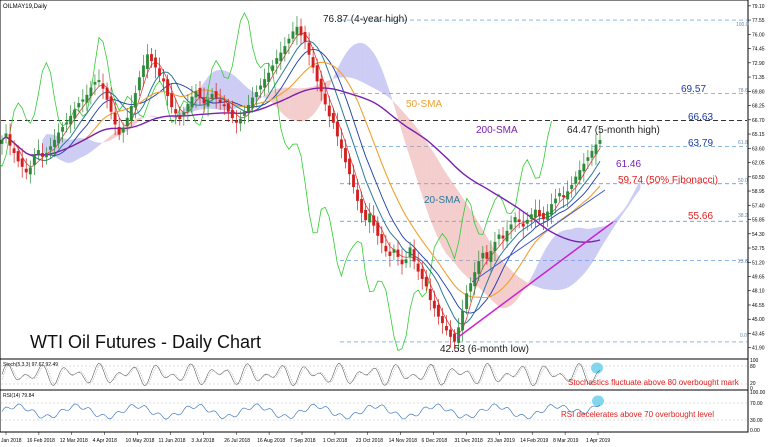 The height and width of the screenshot is (447, 768). Describe the element at coordinates (301, 411) in the screenshot. I see `rsi-line` at that location.